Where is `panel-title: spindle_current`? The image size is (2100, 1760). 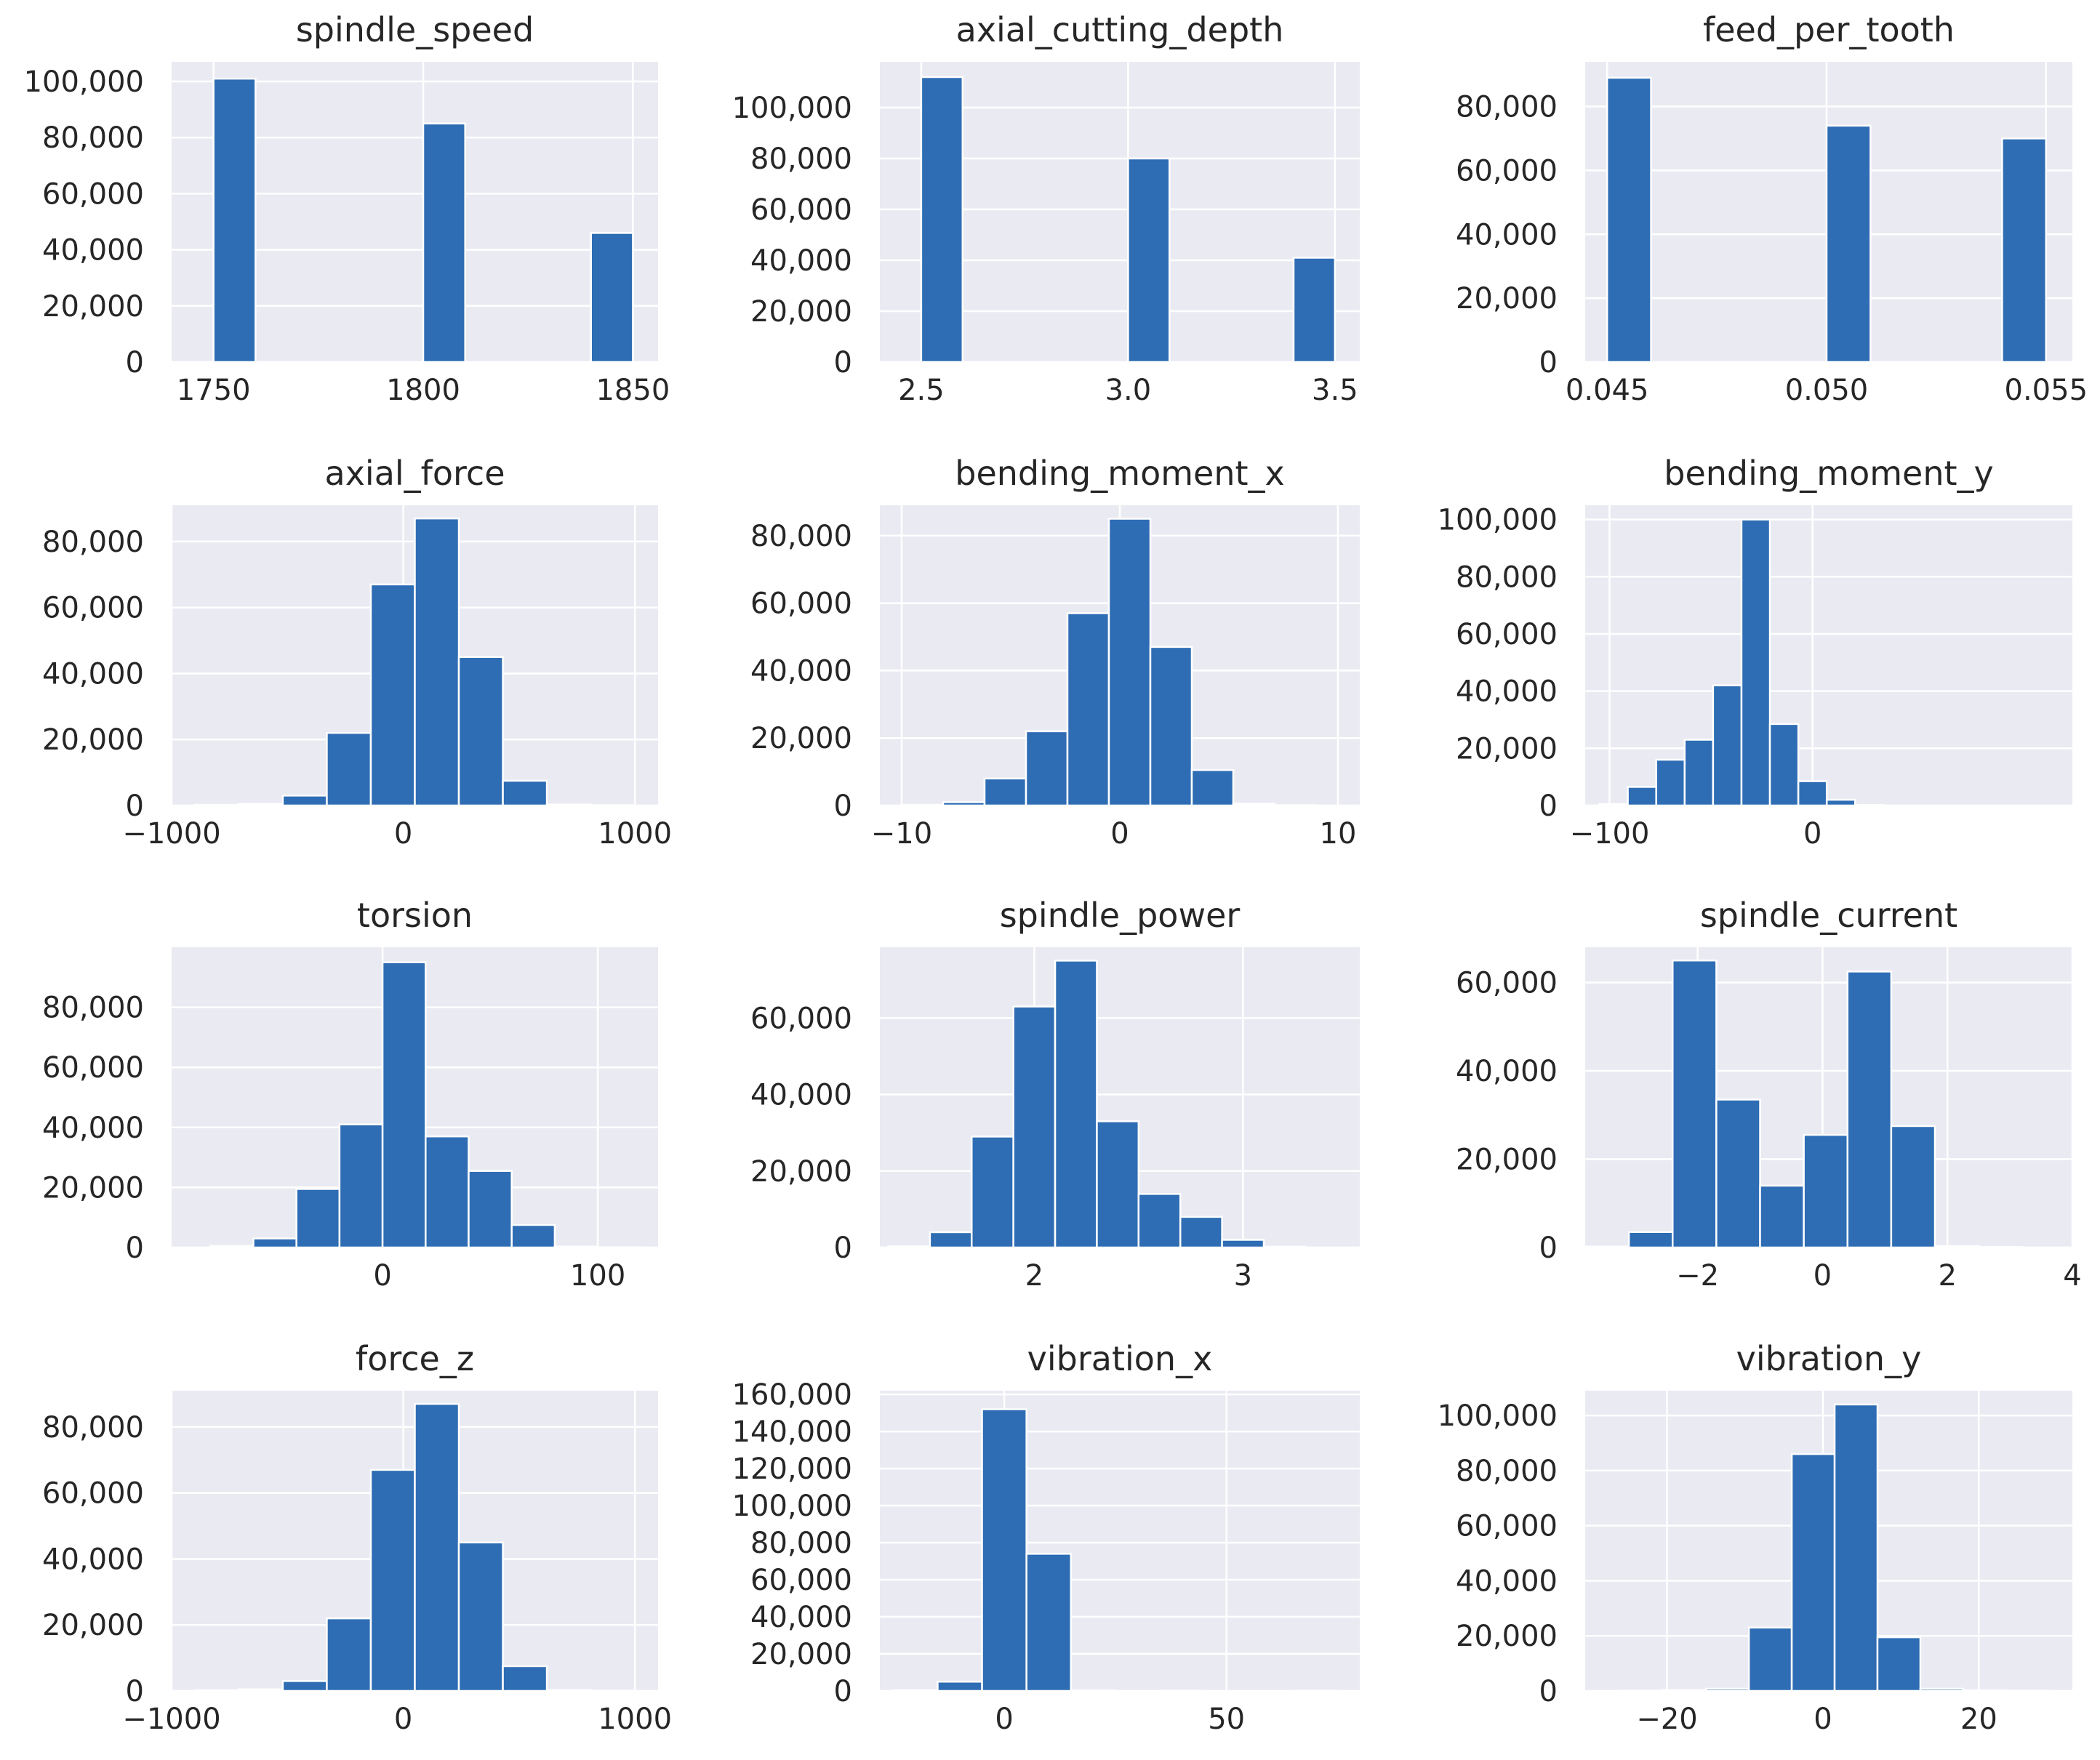
panel-title: spindle_current is located at coordinates (1828, 915).